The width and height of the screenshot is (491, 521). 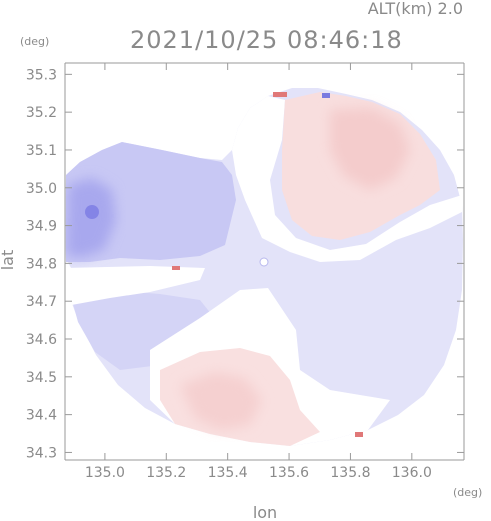 I want to click on x-unit-label: (deg), so click(x=467, y=492).